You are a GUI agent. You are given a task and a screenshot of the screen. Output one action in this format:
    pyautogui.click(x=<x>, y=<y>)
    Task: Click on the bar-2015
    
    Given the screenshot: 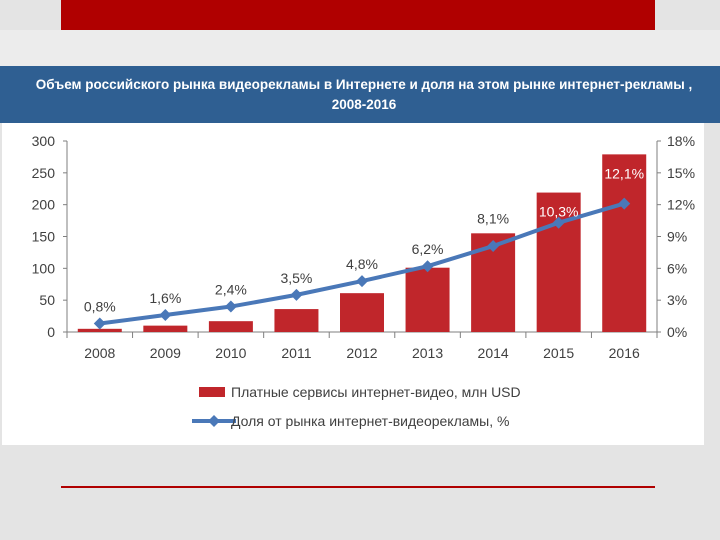 What is the action you would take?
    pyautogui.click(x=558, y=262)
    